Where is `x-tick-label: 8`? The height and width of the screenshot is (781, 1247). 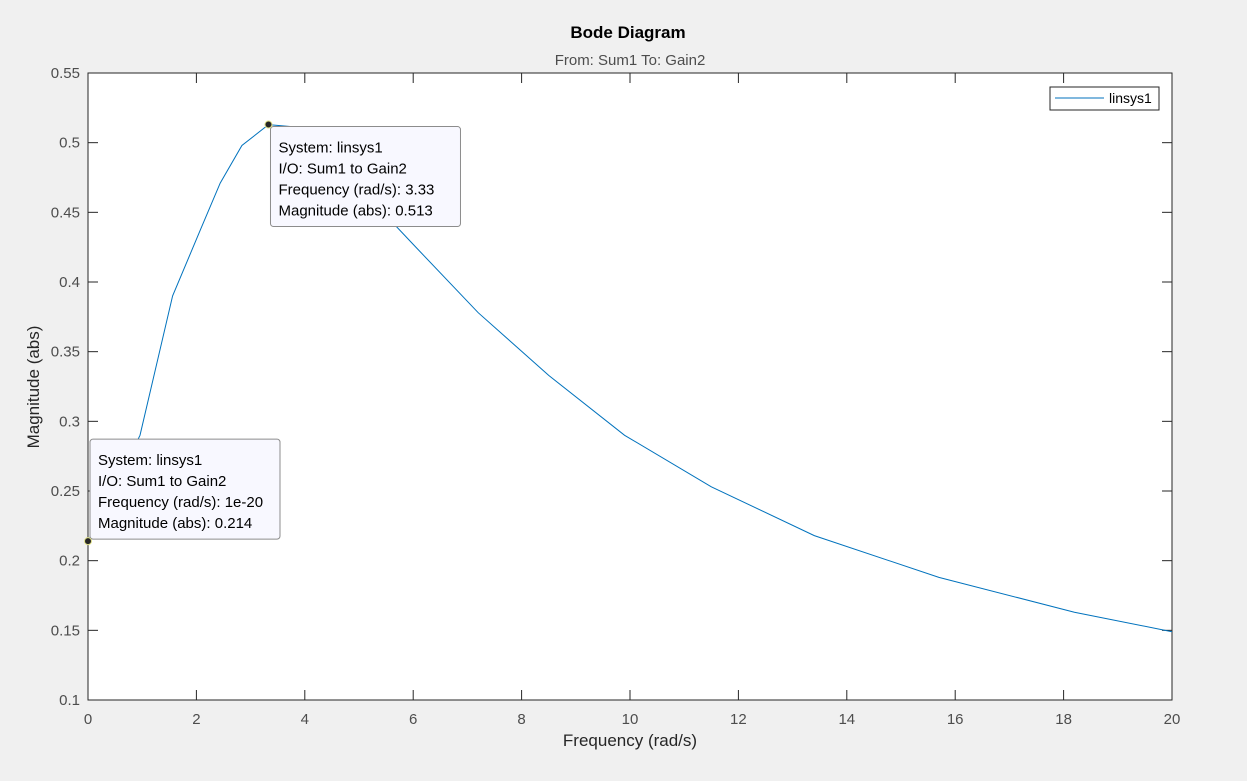 x-tick-label: 8 is located at coordinates (521, 719).